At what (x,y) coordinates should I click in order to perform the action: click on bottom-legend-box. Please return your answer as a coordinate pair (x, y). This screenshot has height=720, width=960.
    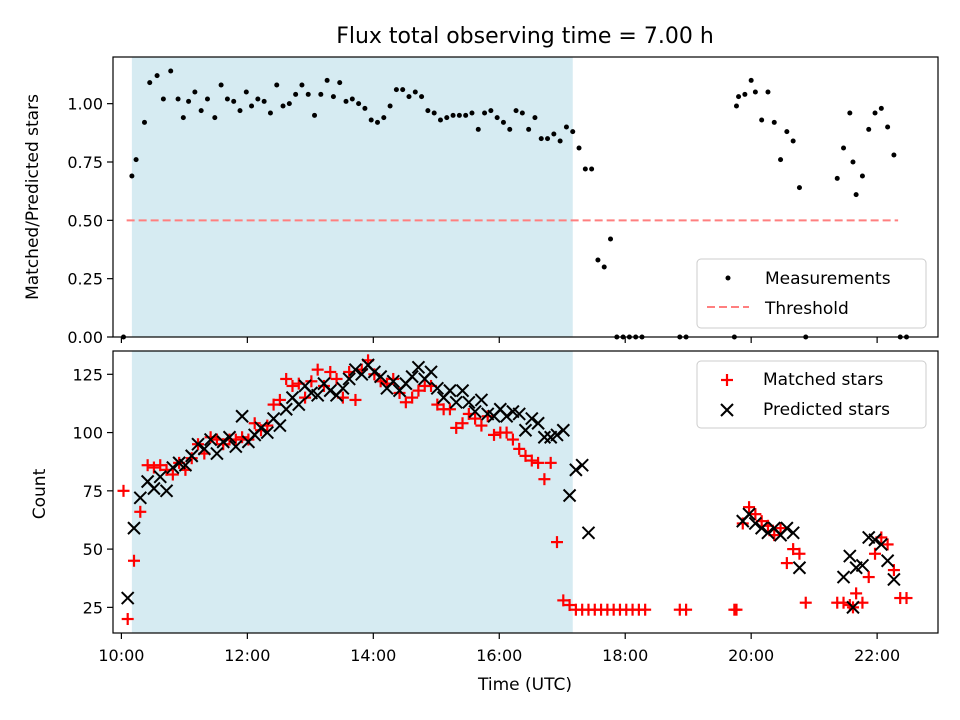
    Looking at the image, I should click on (811, 394).